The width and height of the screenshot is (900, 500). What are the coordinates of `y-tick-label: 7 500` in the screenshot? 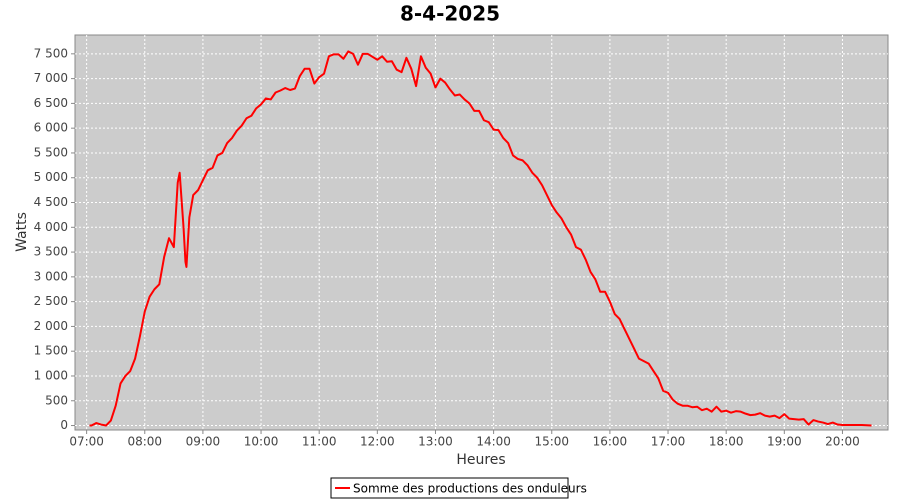 It's located at (51, 53).